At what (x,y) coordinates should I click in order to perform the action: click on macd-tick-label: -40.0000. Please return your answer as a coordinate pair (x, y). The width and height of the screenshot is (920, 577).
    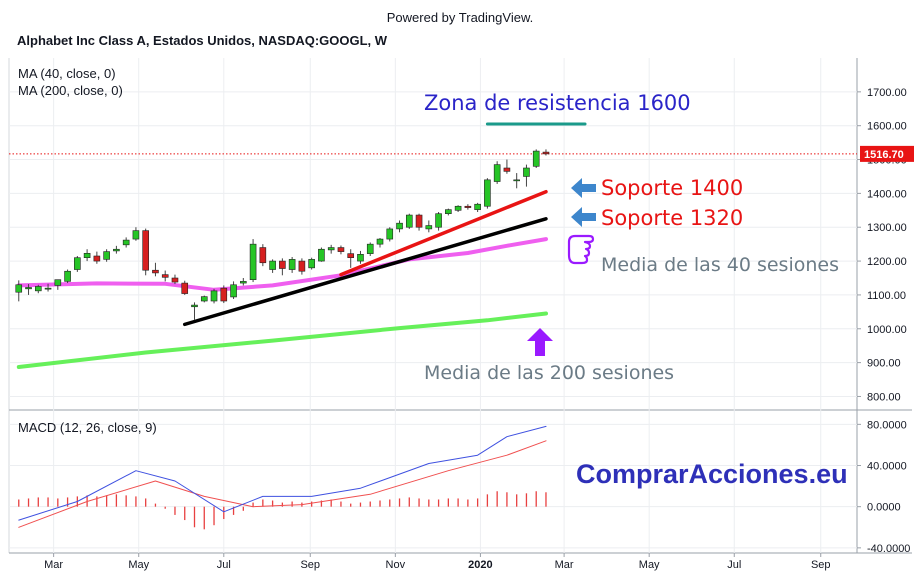
    Looking at the image, I should click on (888, 549).